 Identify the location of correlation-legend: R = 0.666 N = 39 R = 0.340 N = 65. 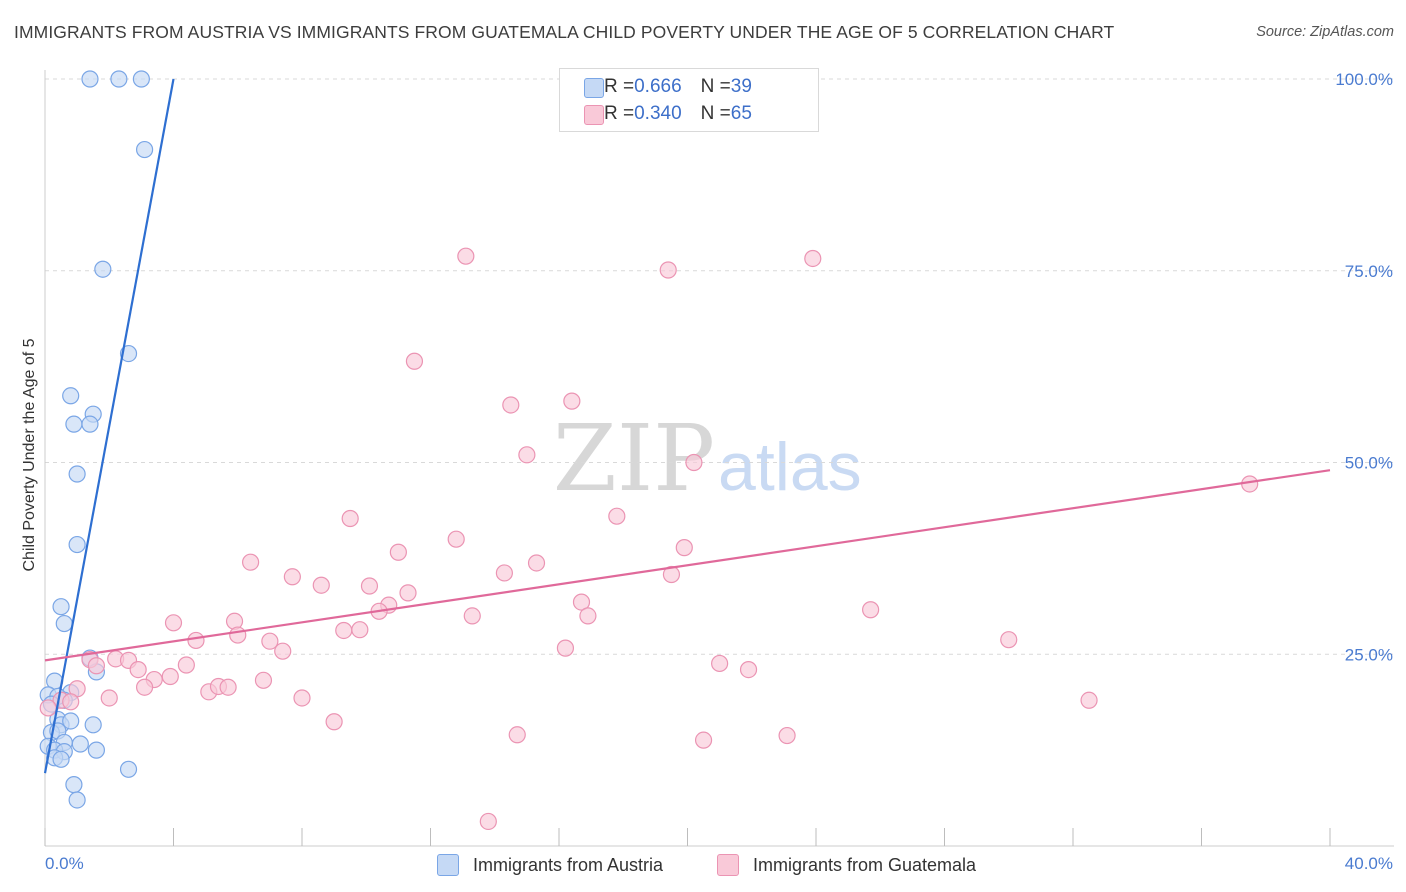
(689, 100).